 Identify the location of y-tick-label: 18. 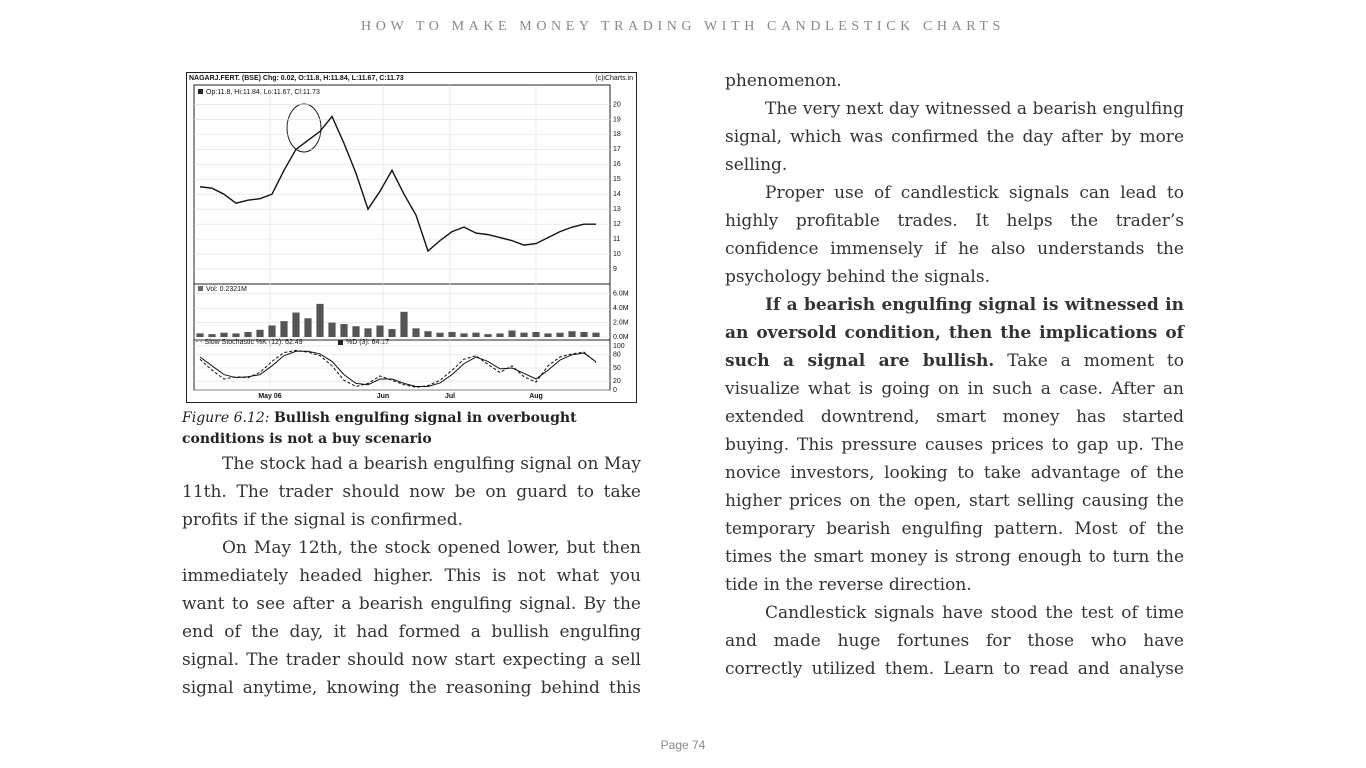
(617, 134).